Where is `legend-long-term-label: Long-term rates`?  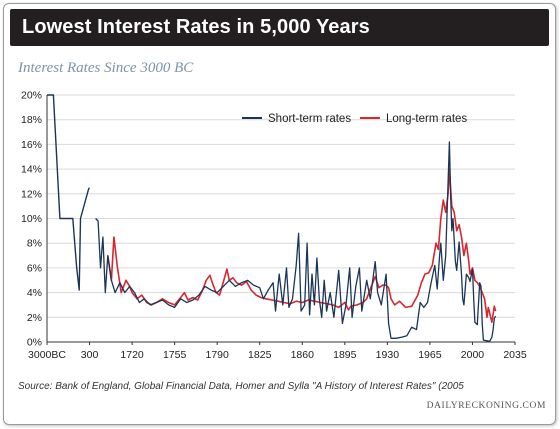
legend-long-term-label: Long-term rates is located at coordinates (426, 119).